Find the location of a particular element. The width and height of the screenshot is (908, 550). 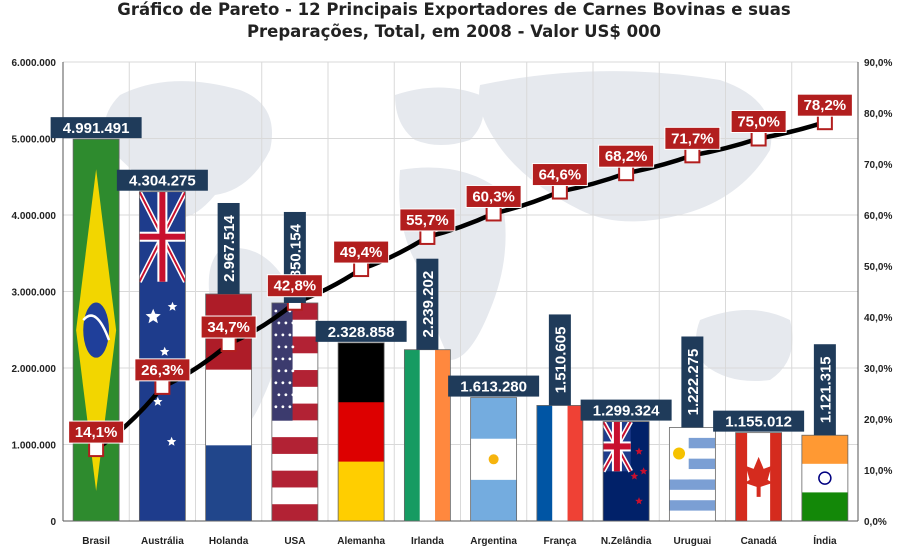

value-label: 1.222.275 is located at coordinates (692, 382).